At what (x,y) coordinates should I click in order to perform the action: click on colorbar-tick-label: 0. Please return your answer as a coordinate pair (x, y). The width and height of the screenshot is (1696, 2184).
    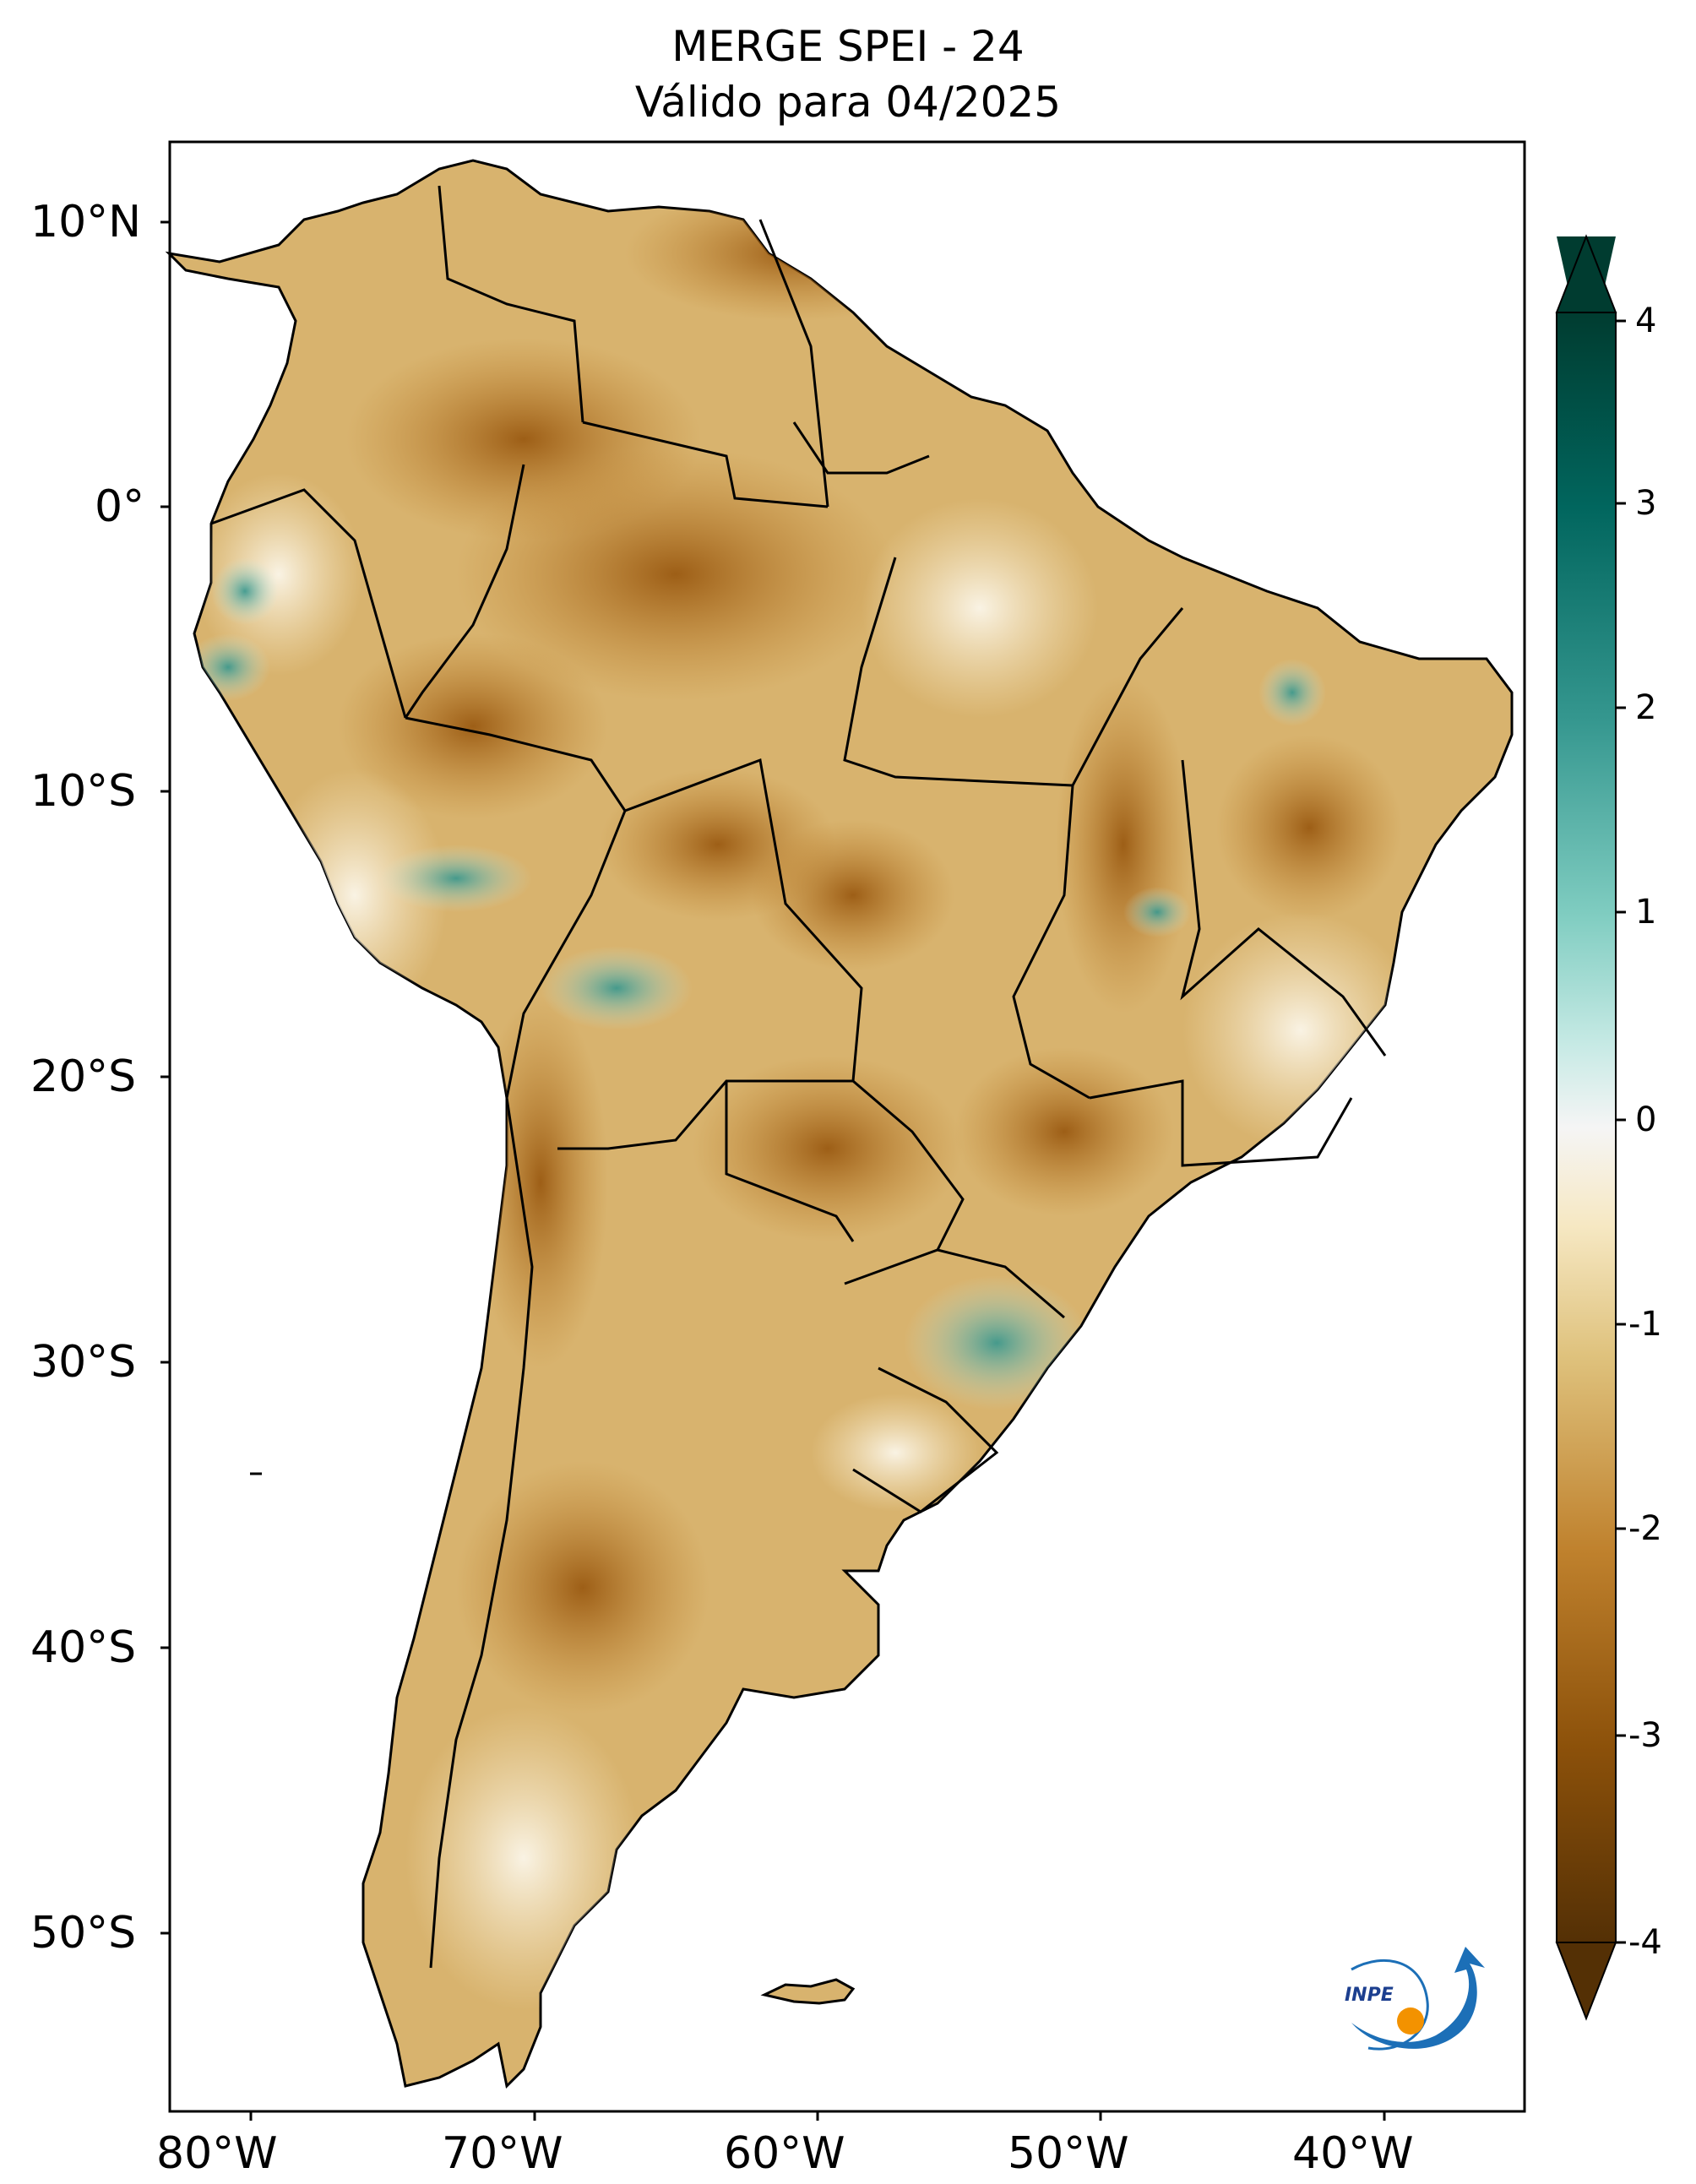
    Looking at the image, I should click on (1646, 1119).